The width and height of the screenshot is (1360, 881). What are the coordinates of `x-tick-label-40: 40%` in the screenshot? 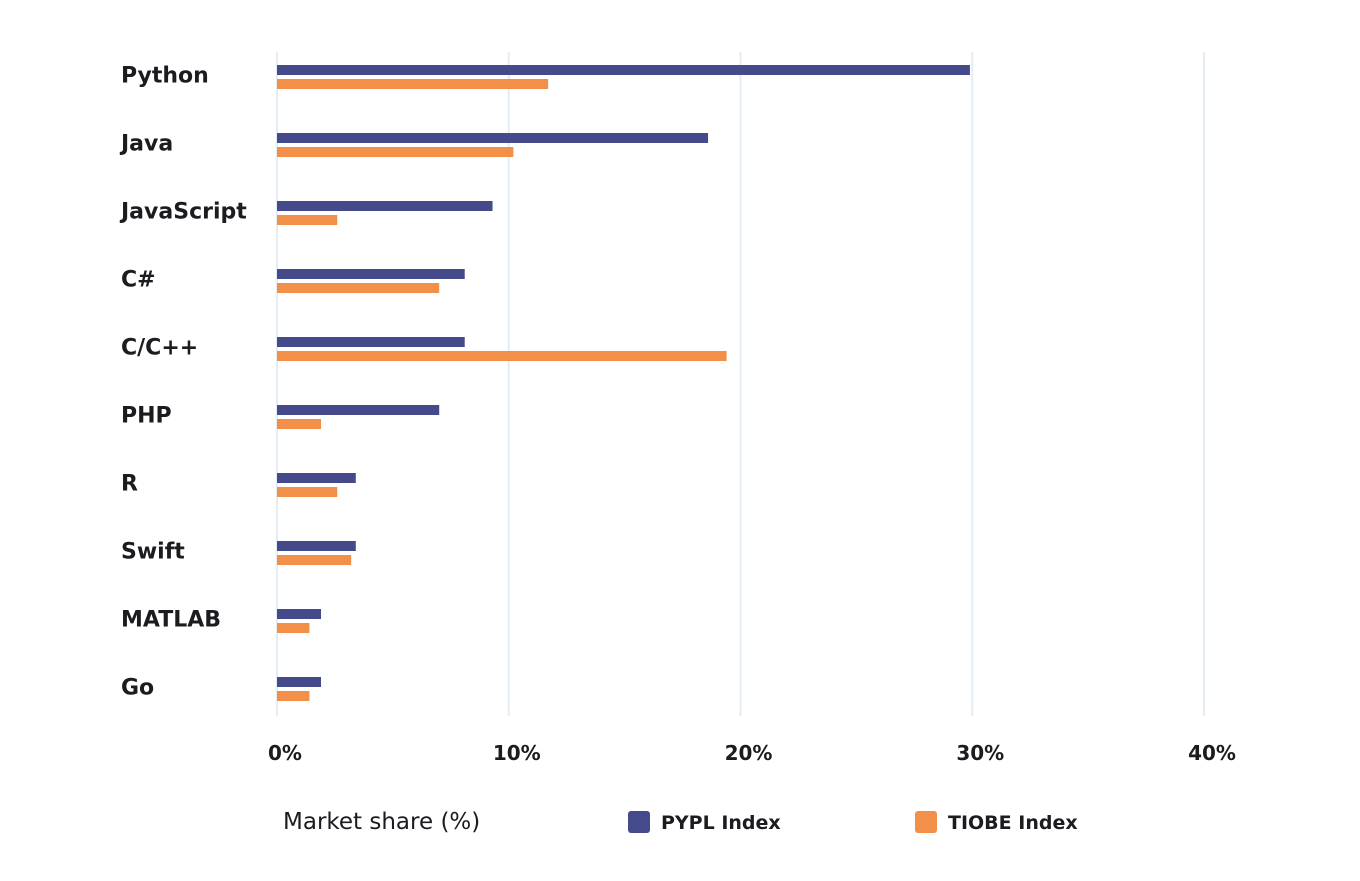 It's located at (1212, 753).